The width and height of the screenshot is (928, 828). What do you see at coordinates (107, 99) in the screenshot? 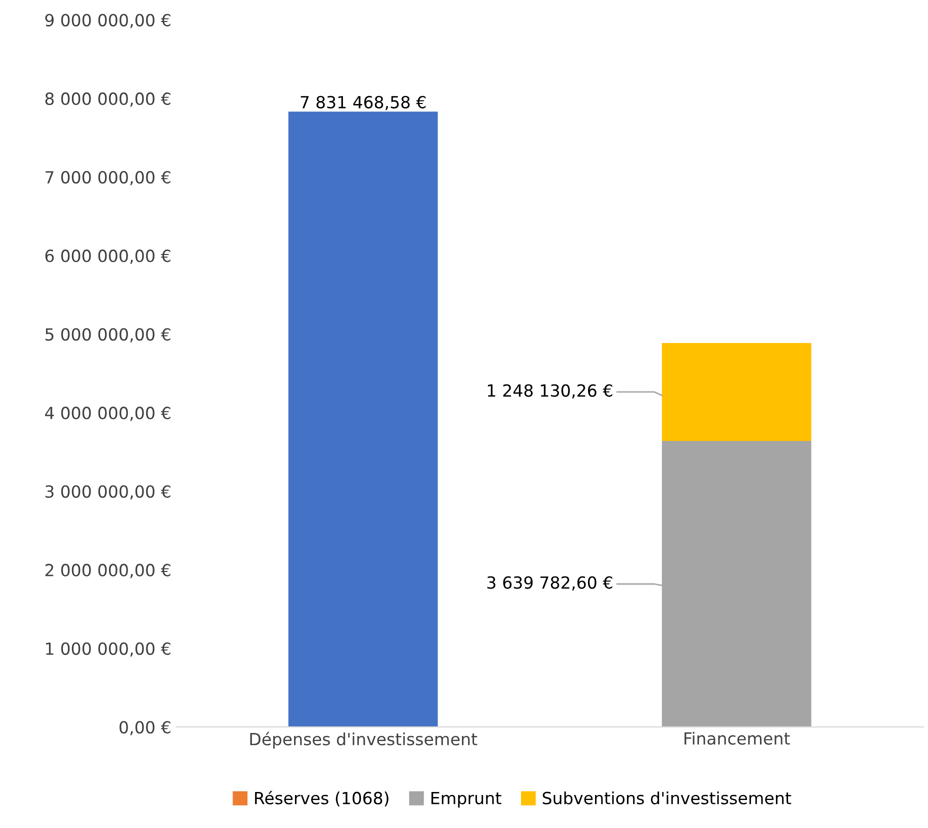
I see `y-tick-label: 8 000 000,00 €` at bounding box center [107, 99].